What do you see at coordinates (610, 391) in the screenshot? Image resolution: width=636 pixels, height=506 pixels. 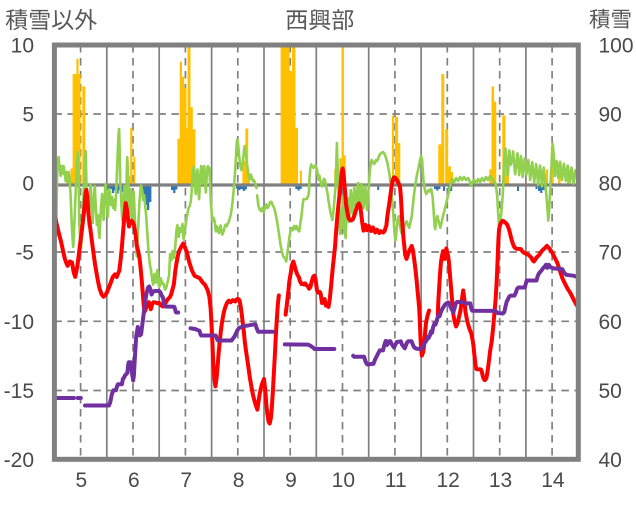 I see `svg-text: 50` at bounding box center [610, 391].